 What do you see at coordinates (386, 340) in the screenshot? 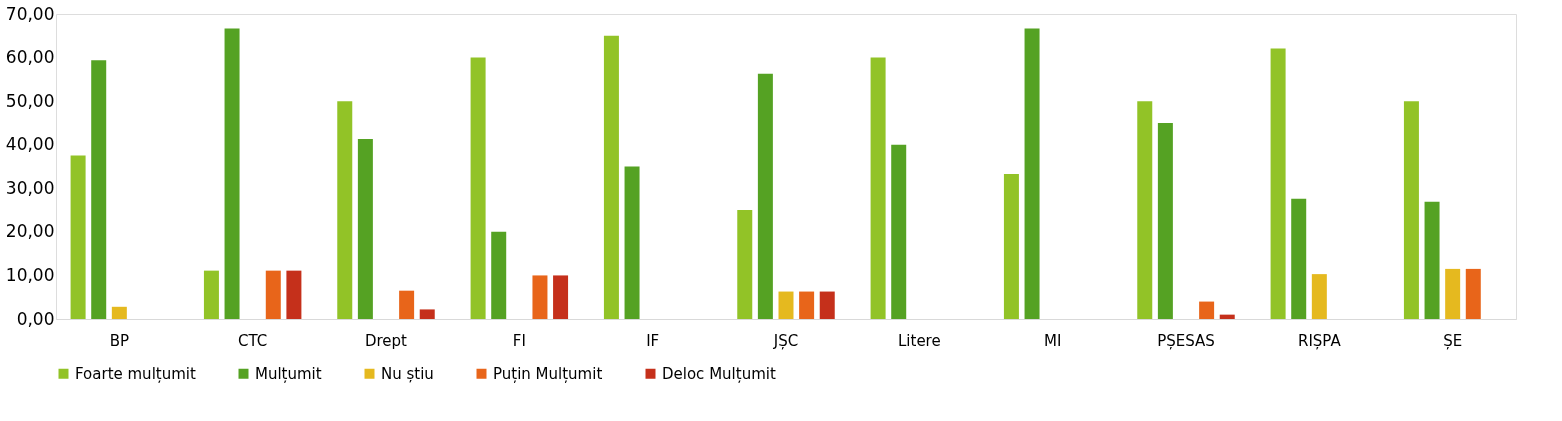
I see `x-tick-label: Drept` at bounding box center [386, 340].